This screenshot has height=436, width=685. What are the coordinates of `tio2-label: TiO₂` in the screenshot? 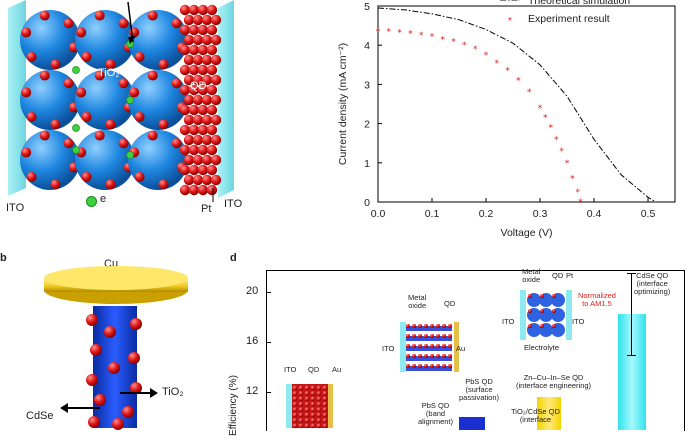 It's located at (109, 73).